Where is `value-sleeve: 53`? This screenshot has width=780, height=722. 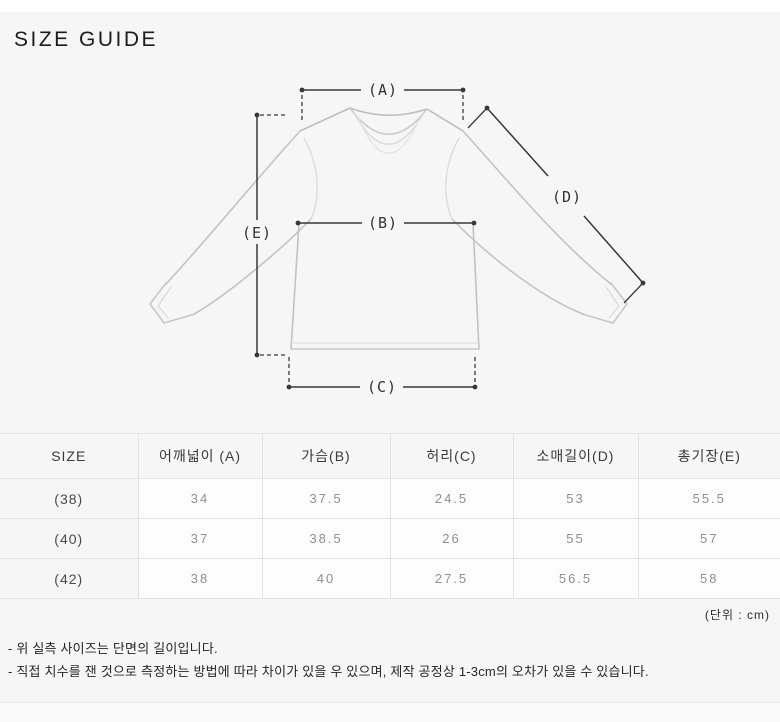
value-sleeve: 53 is located at coordinates (575, 498).